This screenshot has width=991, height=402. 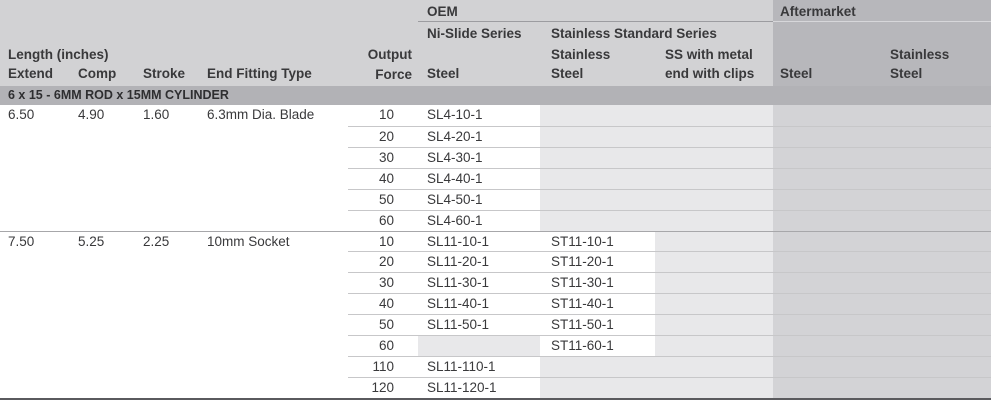 I want to click on section-title: 6 x 15 - 6MM ROD x 15MM CYLINDER, so click(x=118, y=95).